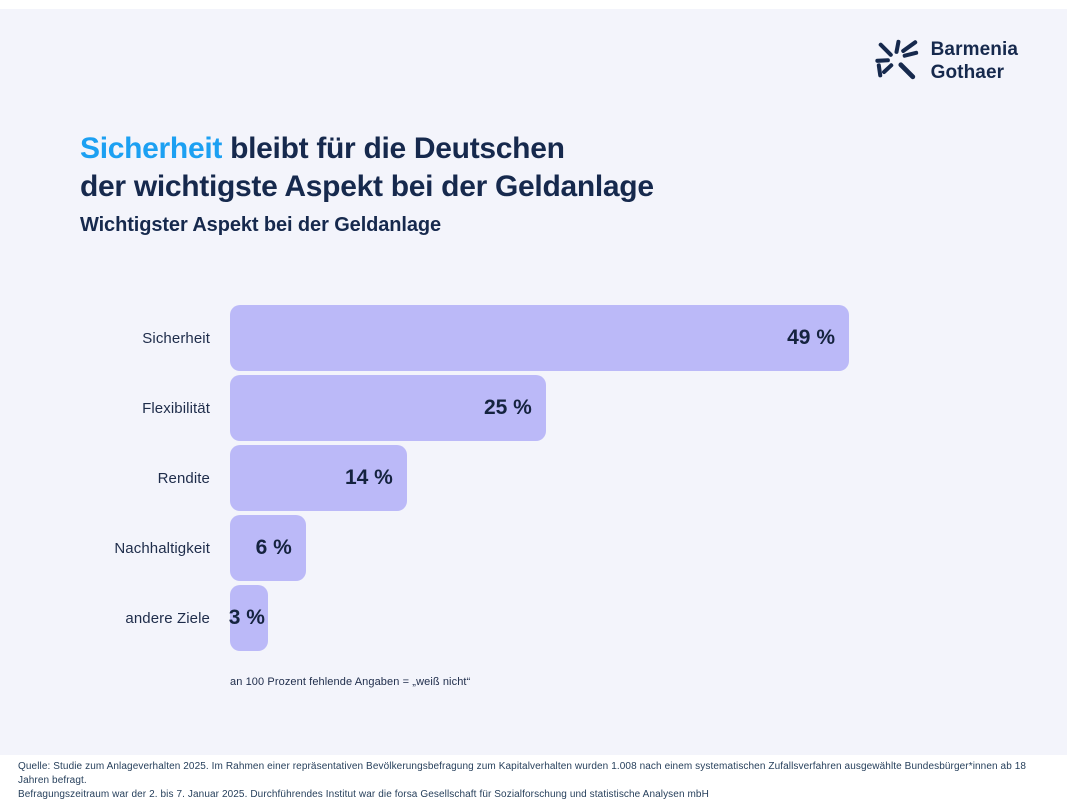  I want to click on category-label: Nachhaltigkeit, so click(162, 548).